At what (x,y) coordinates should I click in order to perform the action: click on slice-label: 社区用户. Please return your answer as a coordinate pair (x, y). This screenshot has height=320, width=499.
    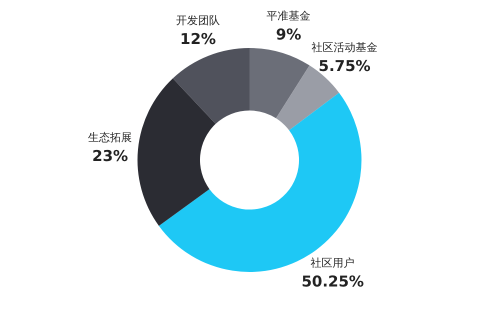
    Looking at the image, I should click on (332, 263).